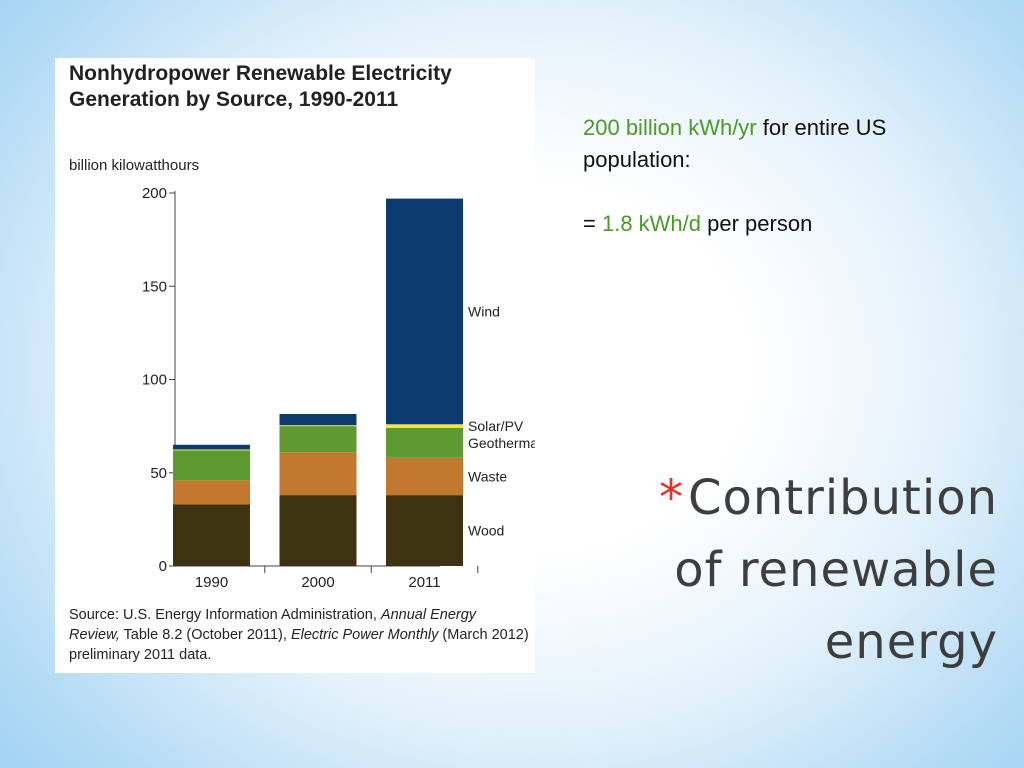 This screenshot has width=1024, height=768. Describe the element at coordinates (163, 566) in the screenshot. I see `y-tick-label: 0` at that location.